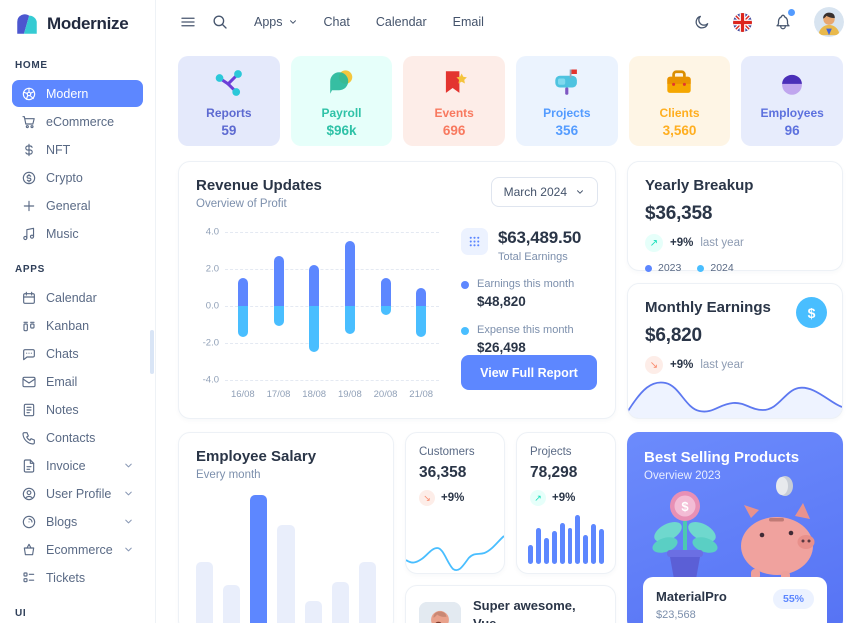 The width and height of the screenshot is (862, 623). Describe the element at coordinates (77, 493) in the screenshot. I see `sidebar-item-user-profile: User Profile` at that location.